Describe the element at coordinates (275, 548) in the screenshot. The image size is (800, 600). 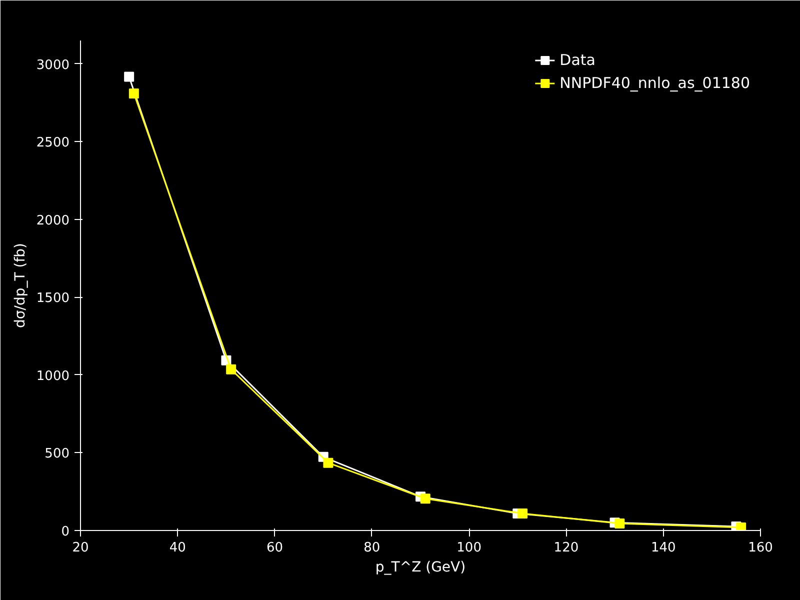
I see `x-tick-label: 60` at that location.